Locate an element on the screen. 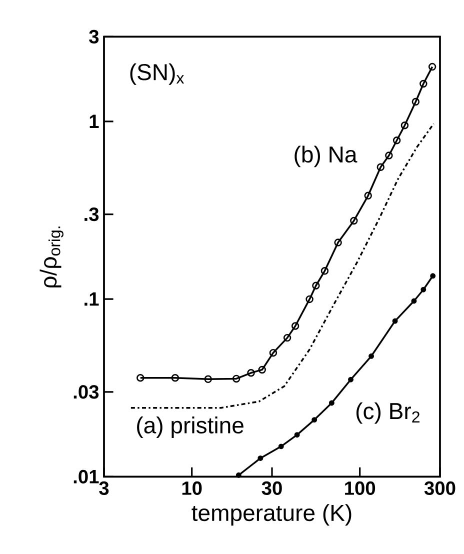 This screenshot has height=554, width=464. y-tick-label: 1 is located at coordinates (94, 121).